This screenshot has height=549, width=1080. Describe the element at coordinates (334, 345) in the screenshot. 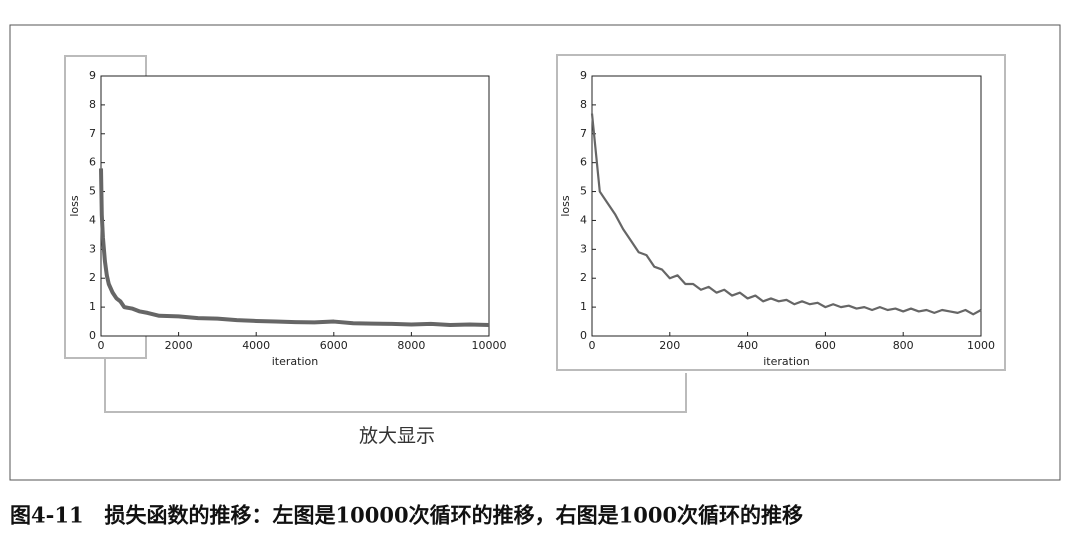

I see `x-tick-label: 6000` at that location.